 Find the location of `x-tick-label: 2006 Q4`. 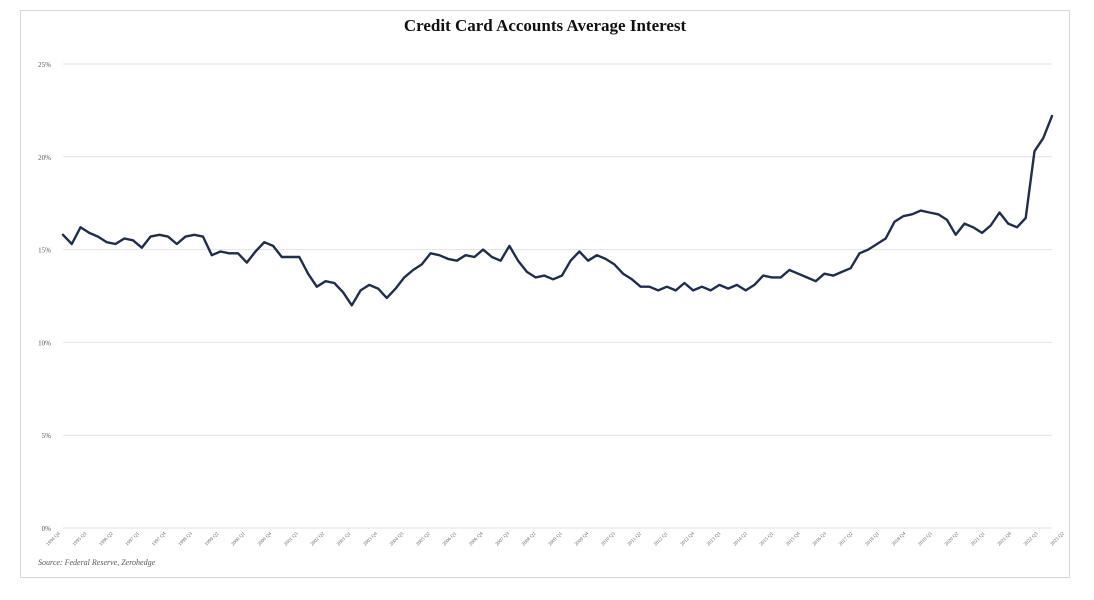

x-tick-label: 2006 Q4 is located at coordinates (477, 539).